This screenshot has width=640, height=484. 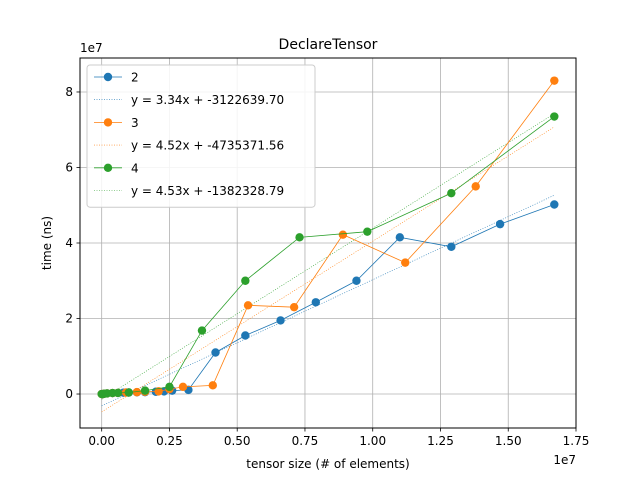 I want to click on y-tick-label: 4, so click(x=69, y=243).